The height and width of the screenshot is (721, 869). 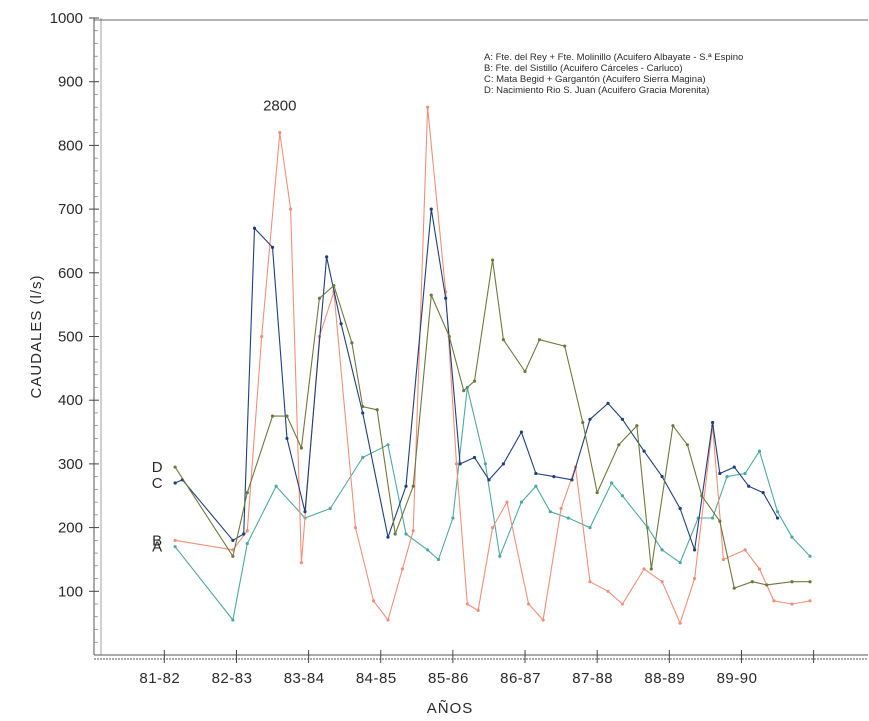 I want to click on y-tick-label: 300, so click(x=70, y=464).